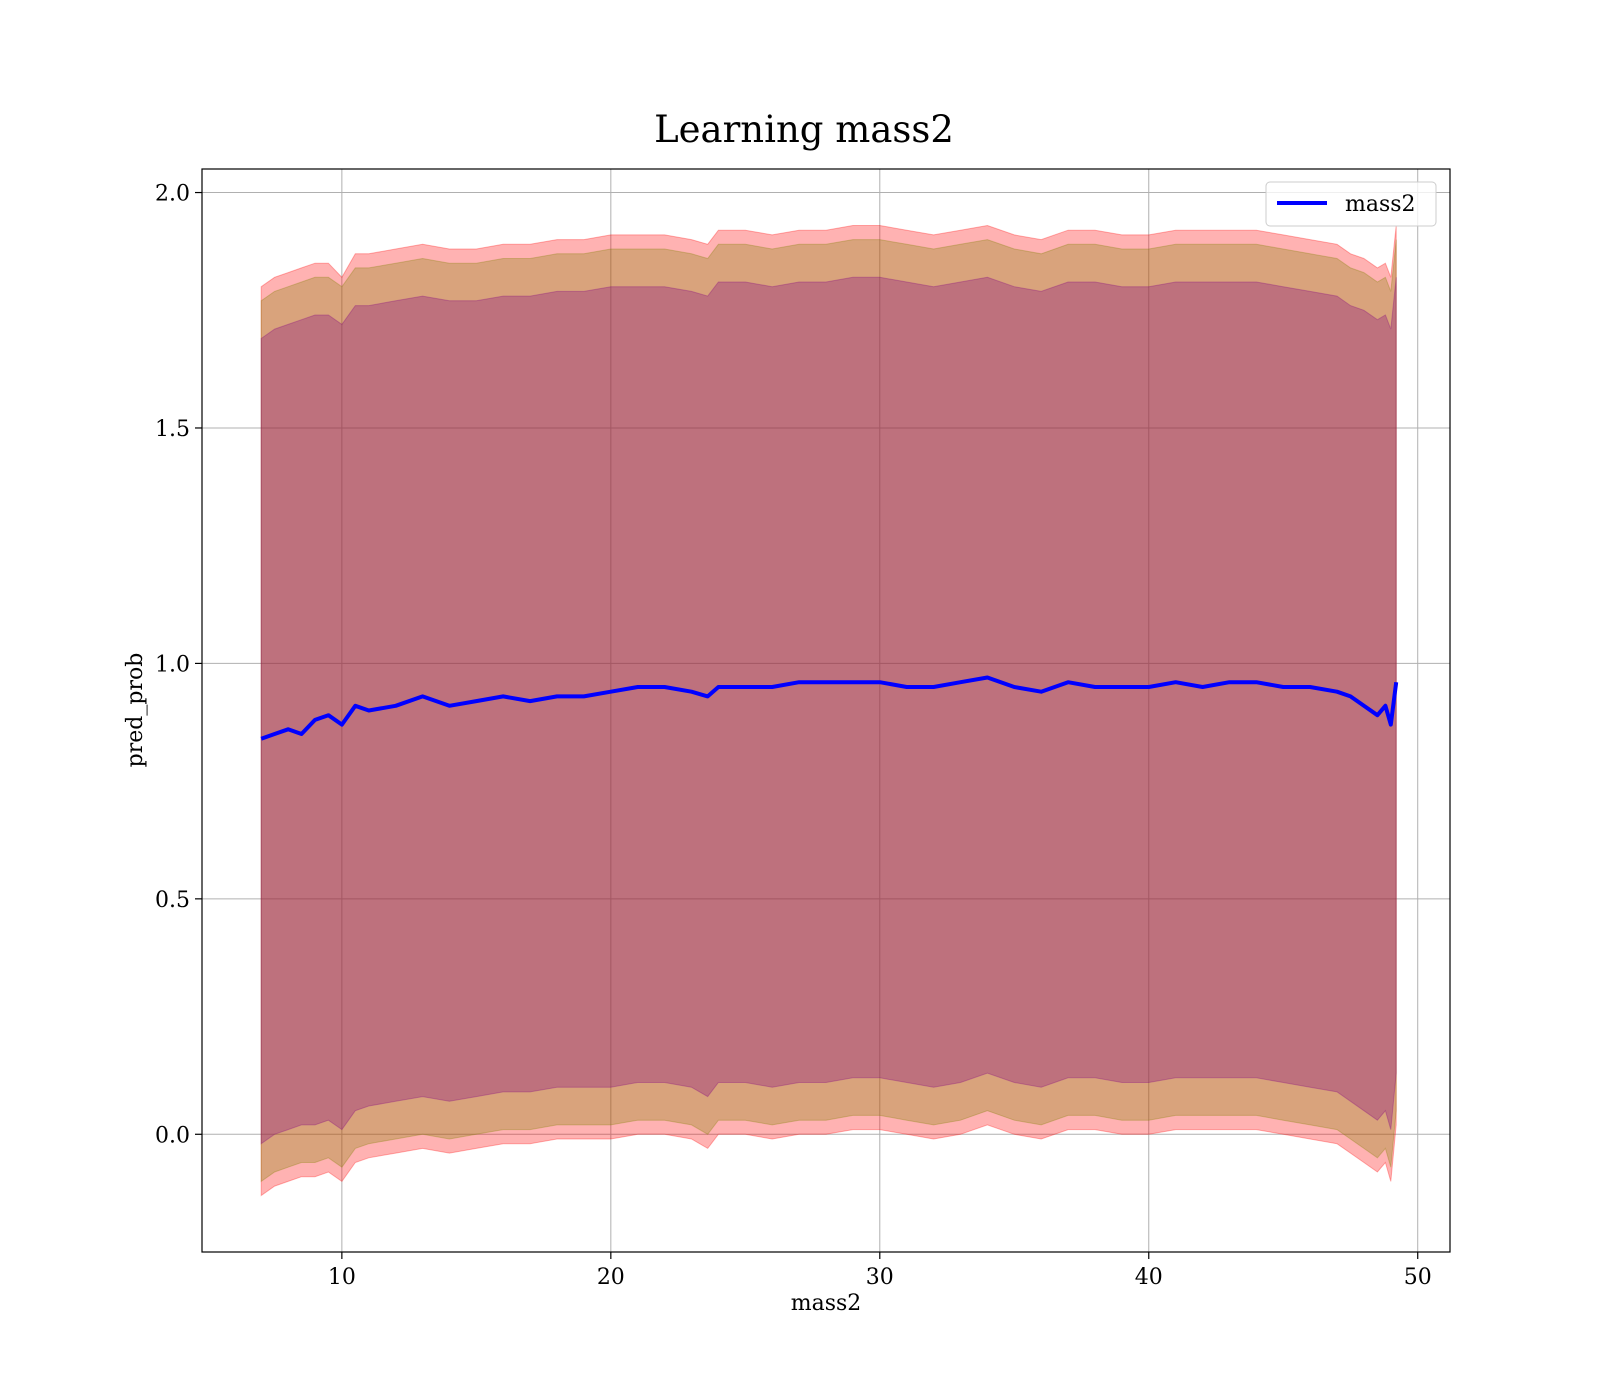 The image size is (1600, 1400). Describe the element at coordinates (880, 1277) in the screenshot. I see `x-tick-label: 30` at that location.